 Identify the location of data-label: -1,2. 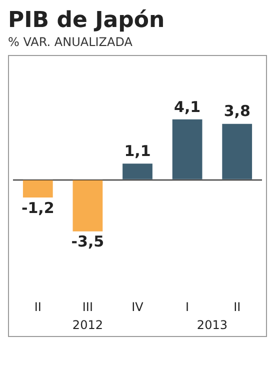
(37, 207).